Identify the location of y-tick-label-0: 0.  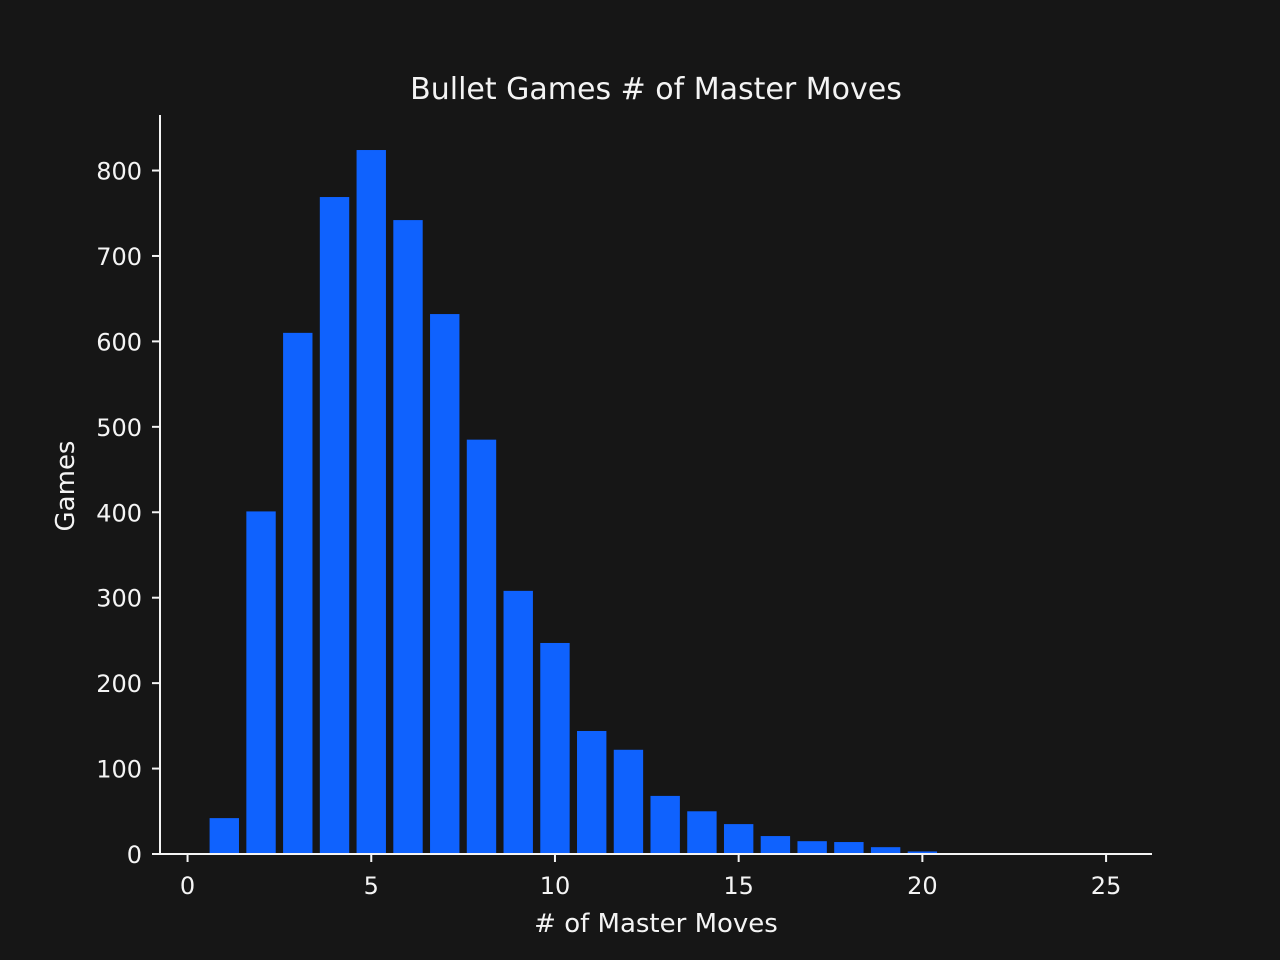
(134, 855).